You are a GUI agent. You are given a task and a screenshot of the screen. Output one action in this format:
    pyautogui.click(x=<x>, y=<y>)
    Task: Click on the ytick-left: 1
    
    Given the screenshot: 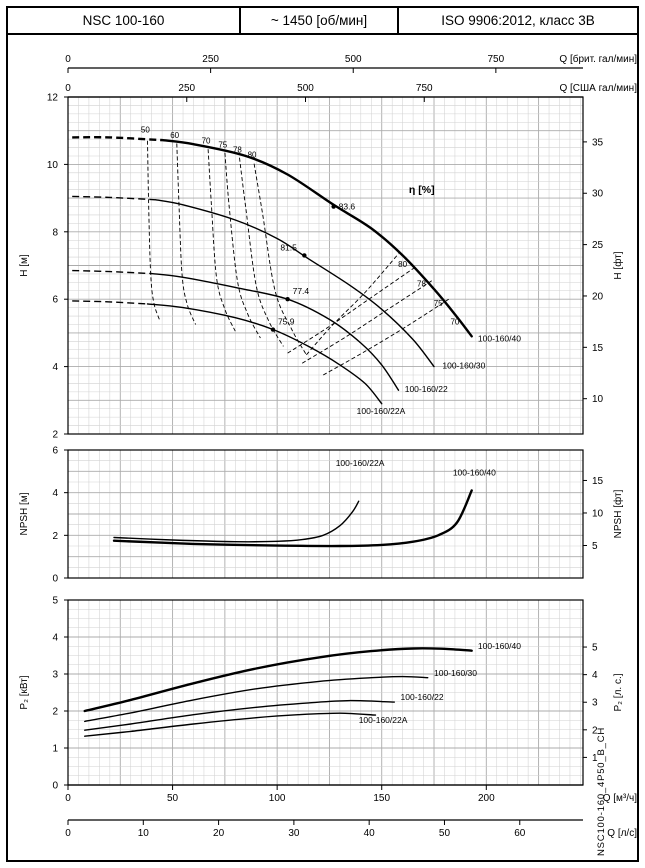 What is the action you would take?
    pyautogui.click(x=55, y=749)
    